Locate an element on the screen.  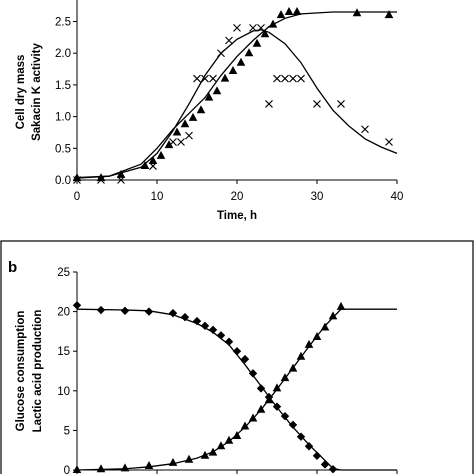
x-tick-label: 40 is located at coordinates (397, 197).